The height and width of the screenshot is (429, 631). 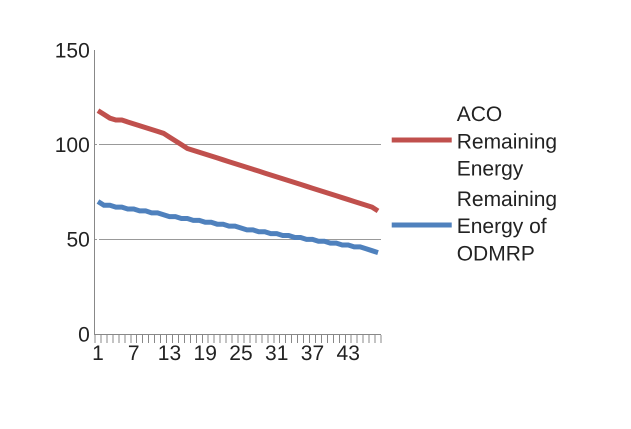 What do you see at coordinates (72, 50) in the screenshot?
I see `y-tick-label: 150` at bounding box center [72, 50].